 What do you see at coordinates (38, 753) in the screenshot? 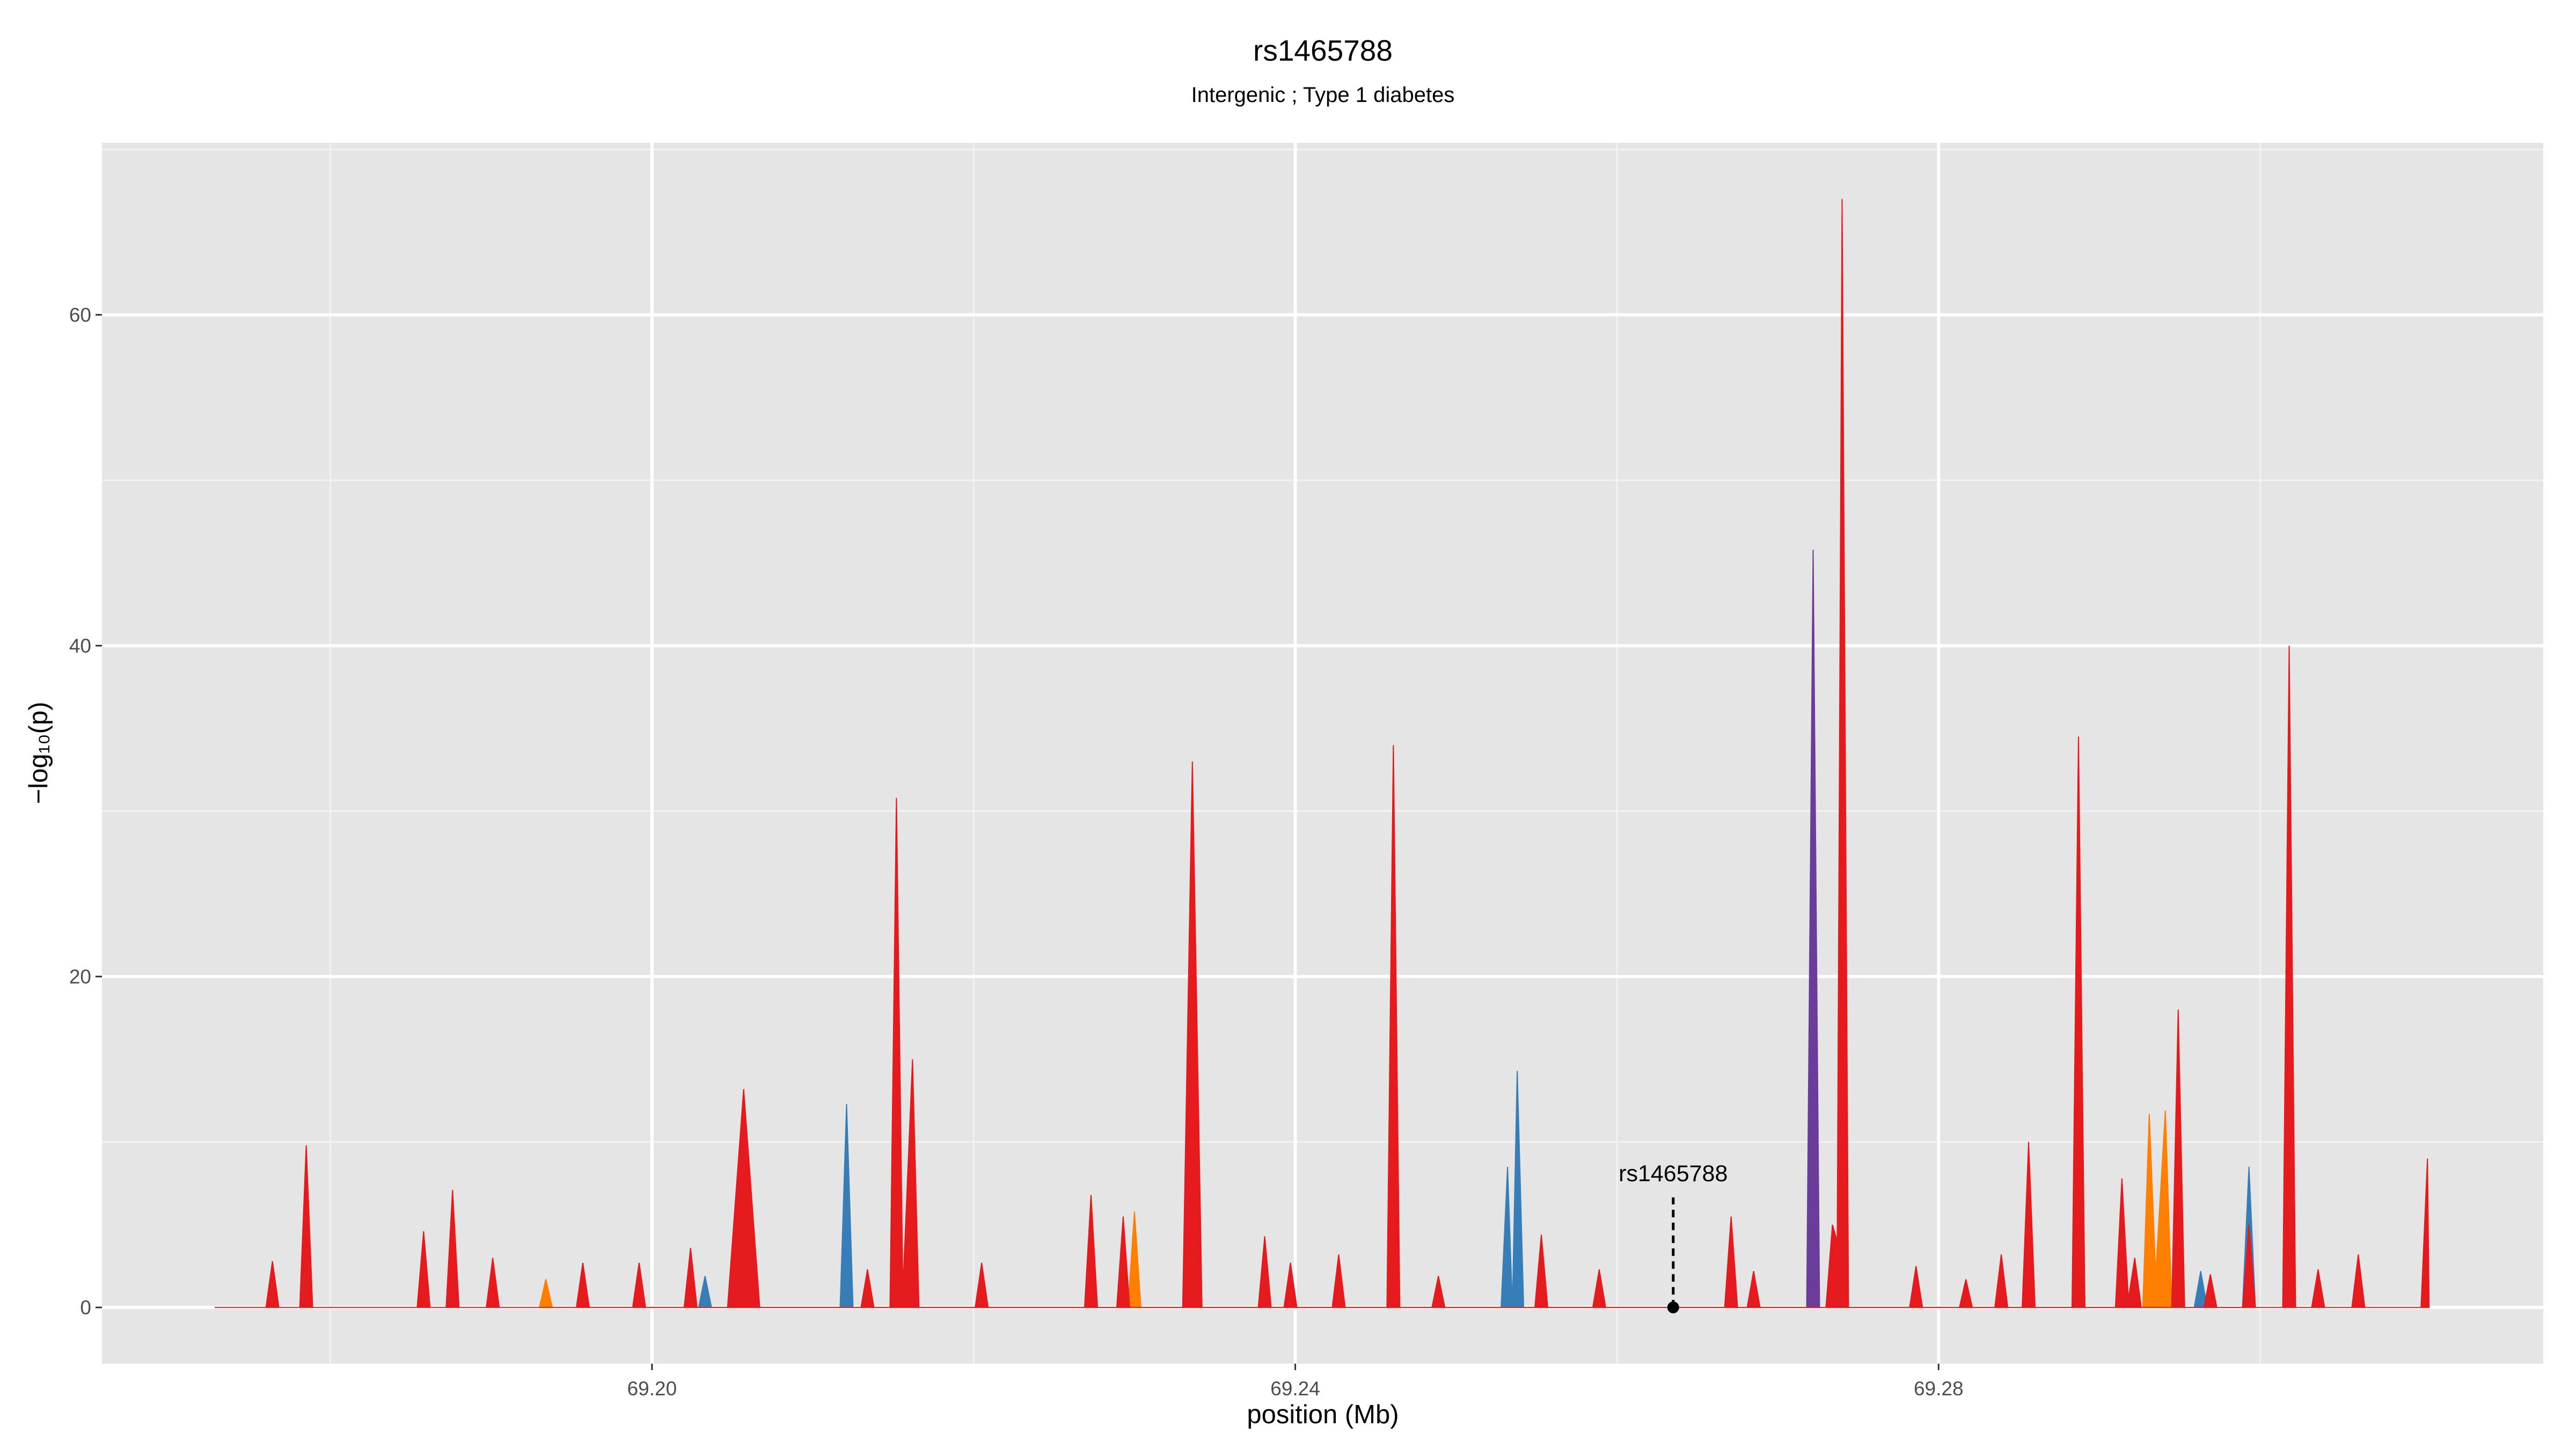
I see `y-axis-title: −log₁₀(p)` at bounding box center [38, 753].